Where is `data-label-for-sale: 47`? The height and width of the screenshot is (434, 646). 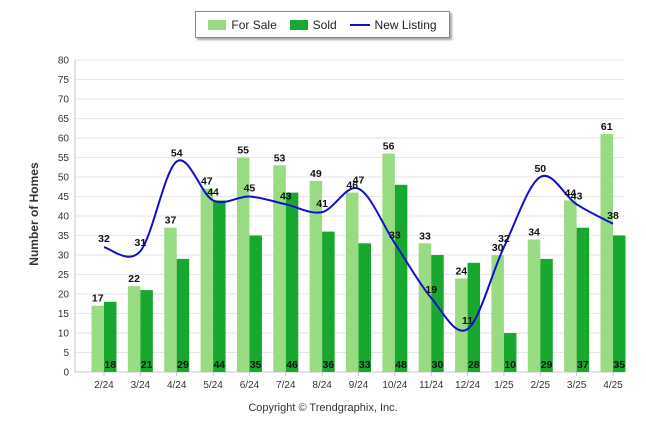 data-label-for-sale: 47 is located at coordinates (207, 182).